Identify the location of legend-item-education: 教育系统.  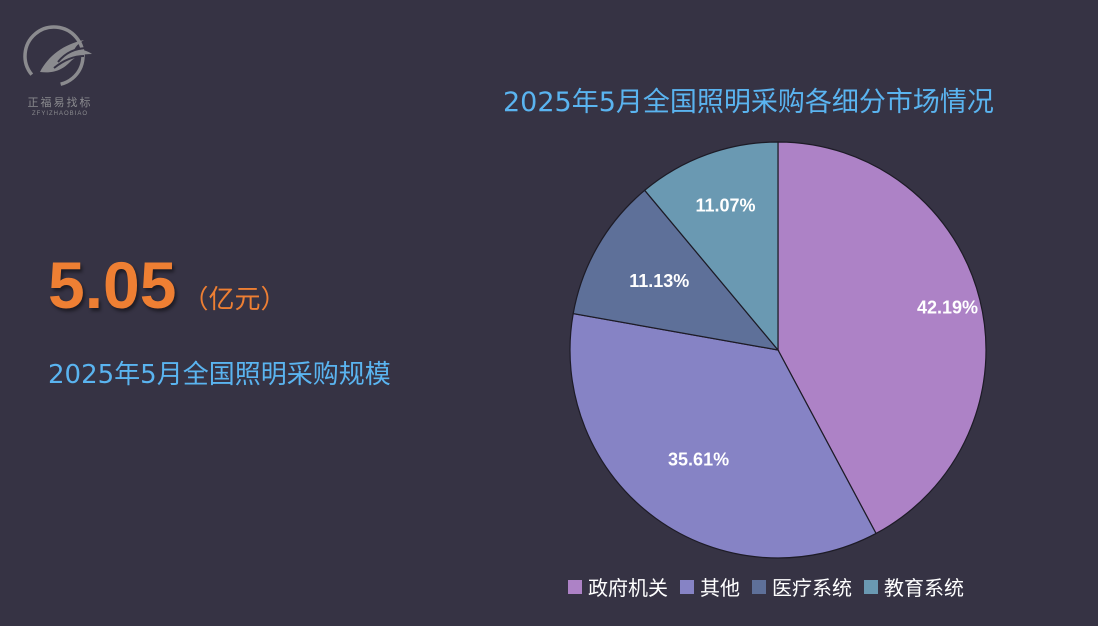
(914, 586).